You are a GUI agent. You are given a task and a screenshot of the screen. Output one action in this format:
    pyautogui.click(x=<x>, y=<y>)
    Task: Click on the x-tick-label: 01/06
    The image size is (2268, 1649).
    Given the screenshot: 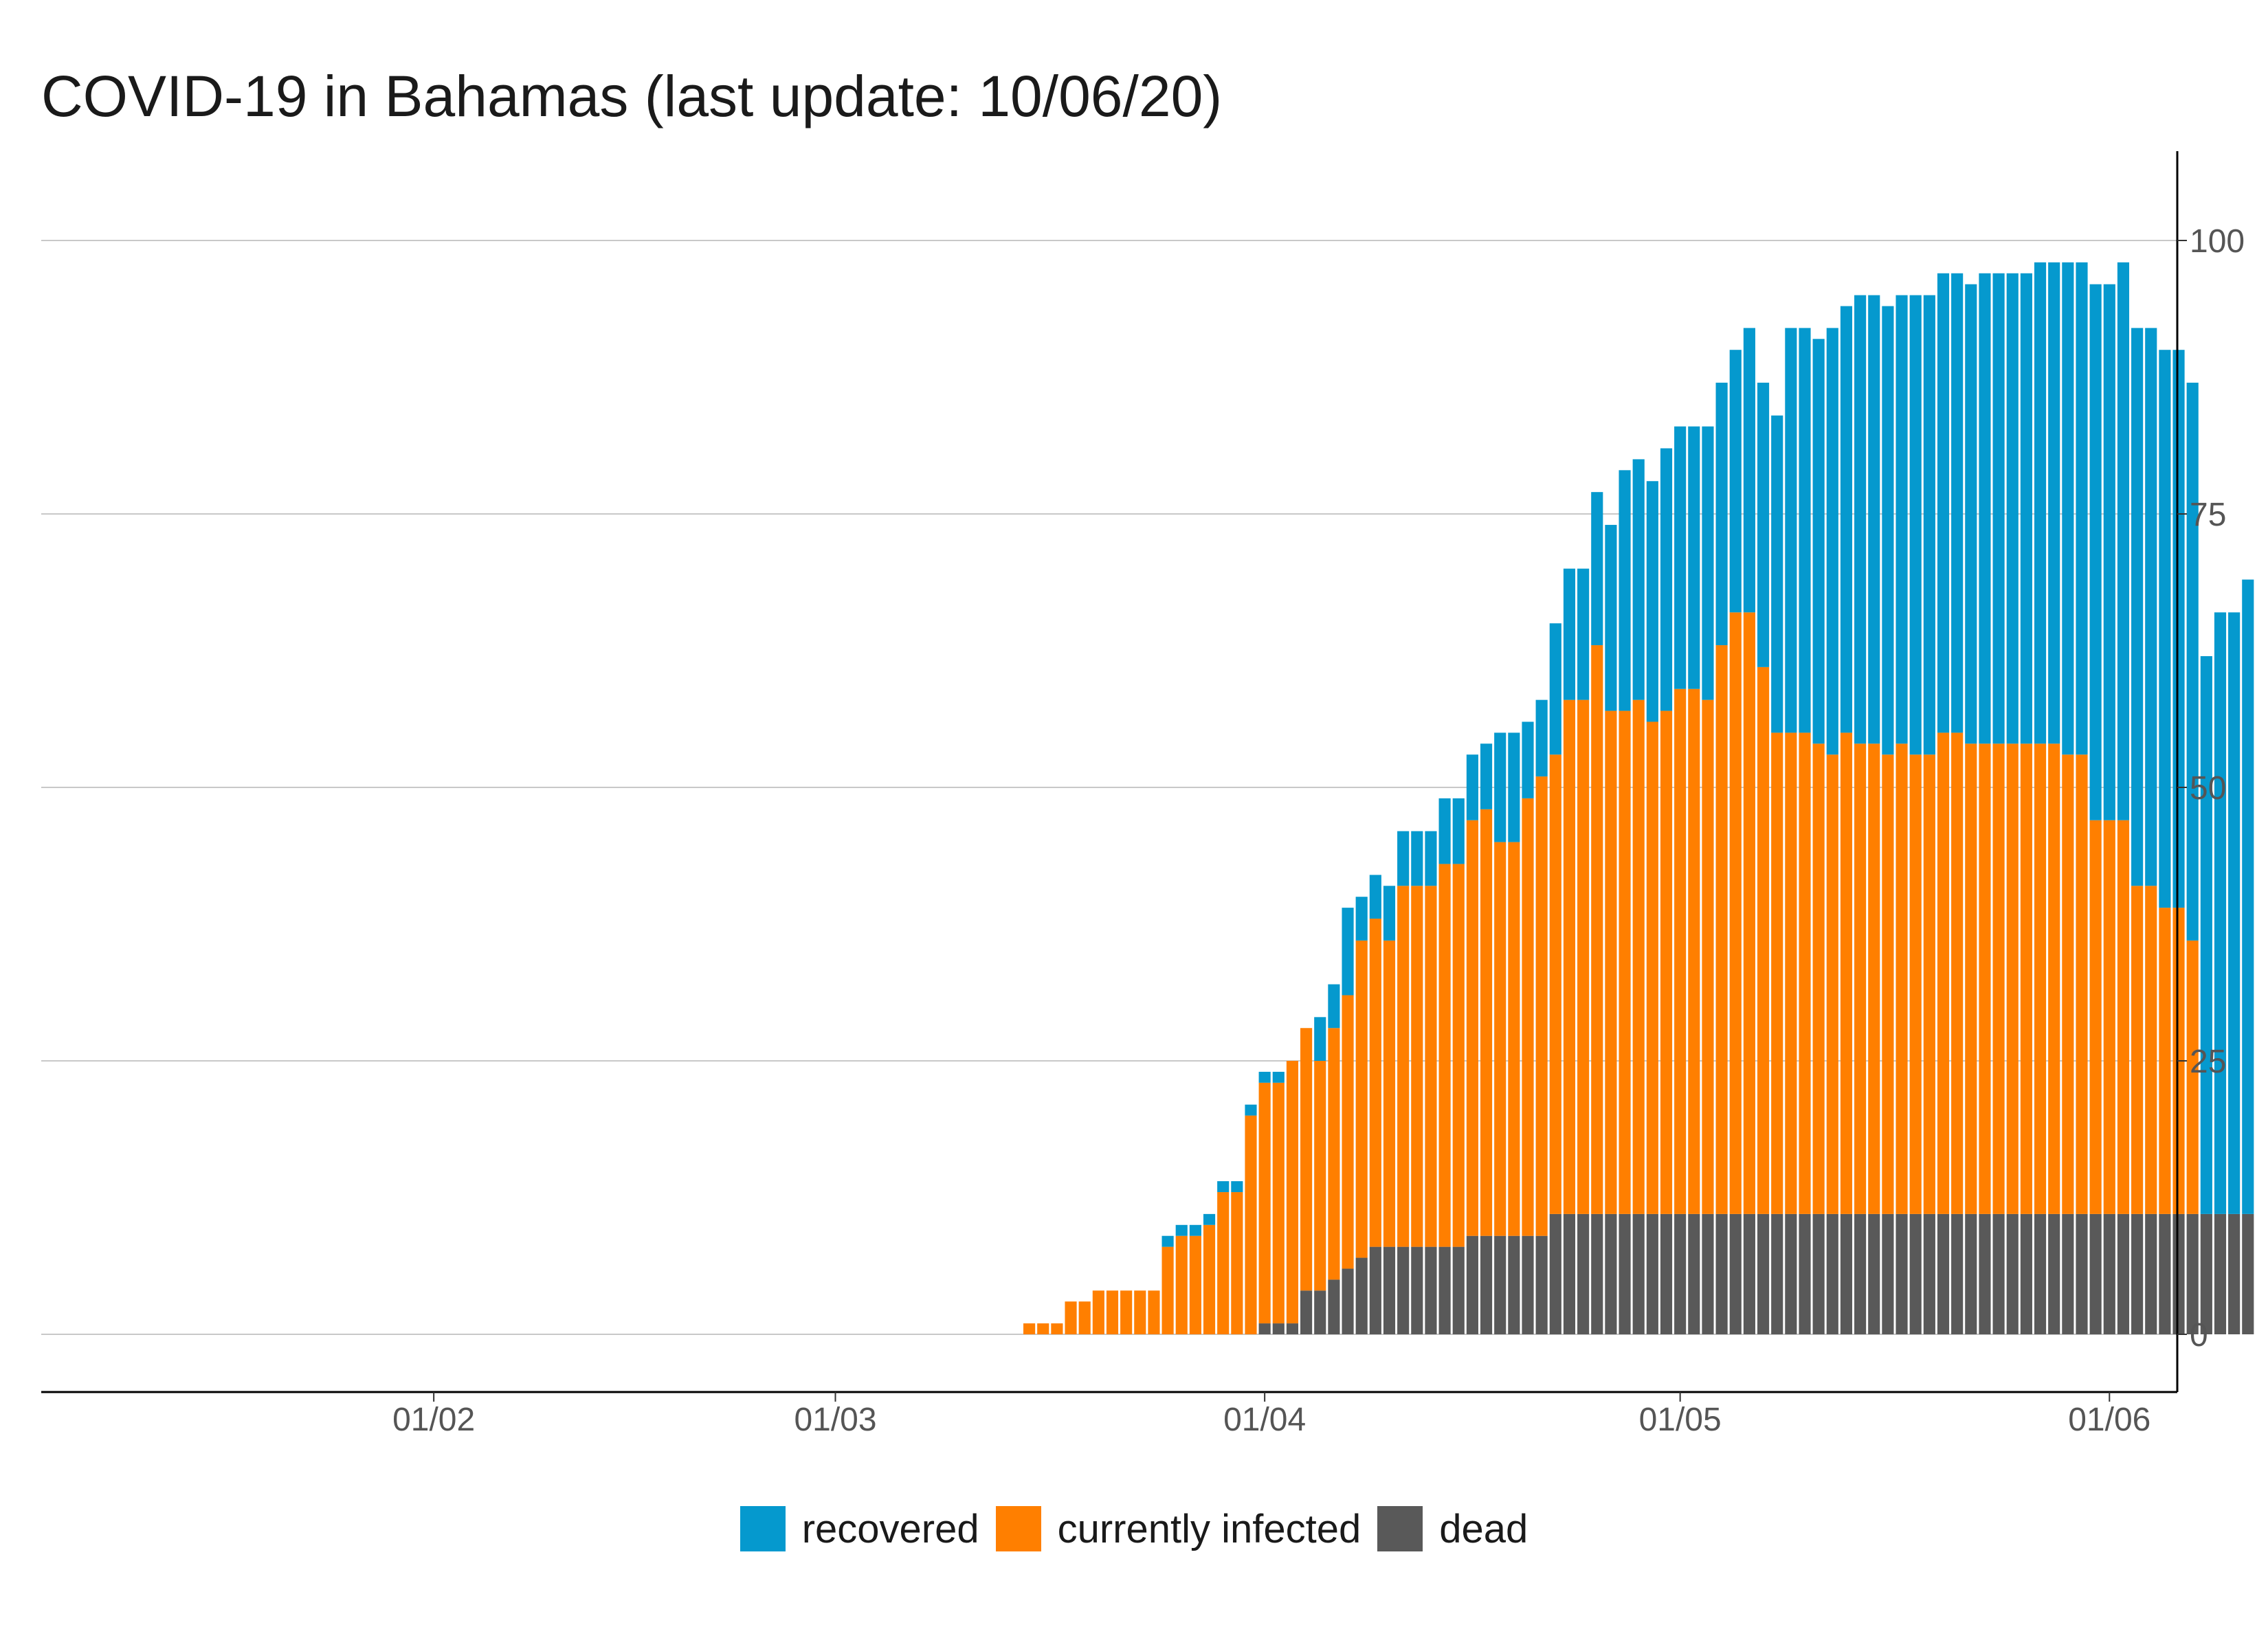 What is the action you would take?
    pyautogui.click(x=2109, y=1420)
    